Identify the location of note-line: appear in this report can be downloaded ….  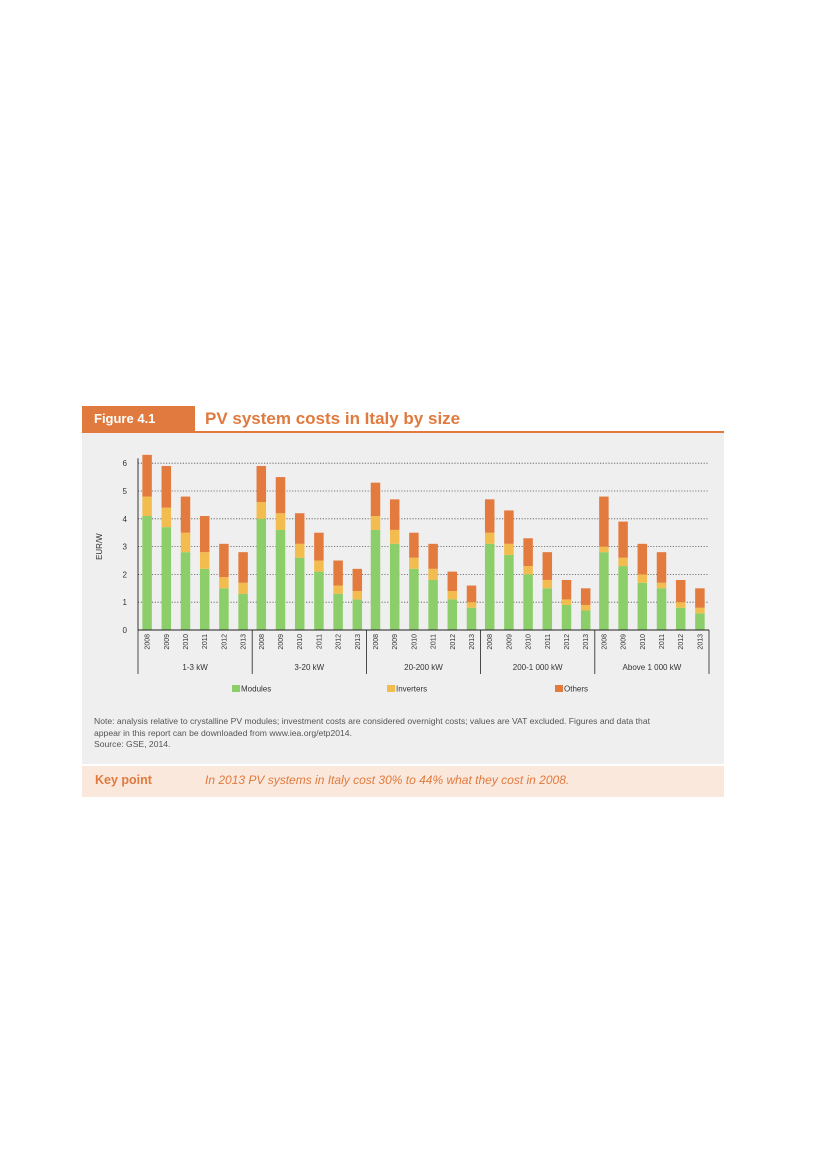
(223, 732).